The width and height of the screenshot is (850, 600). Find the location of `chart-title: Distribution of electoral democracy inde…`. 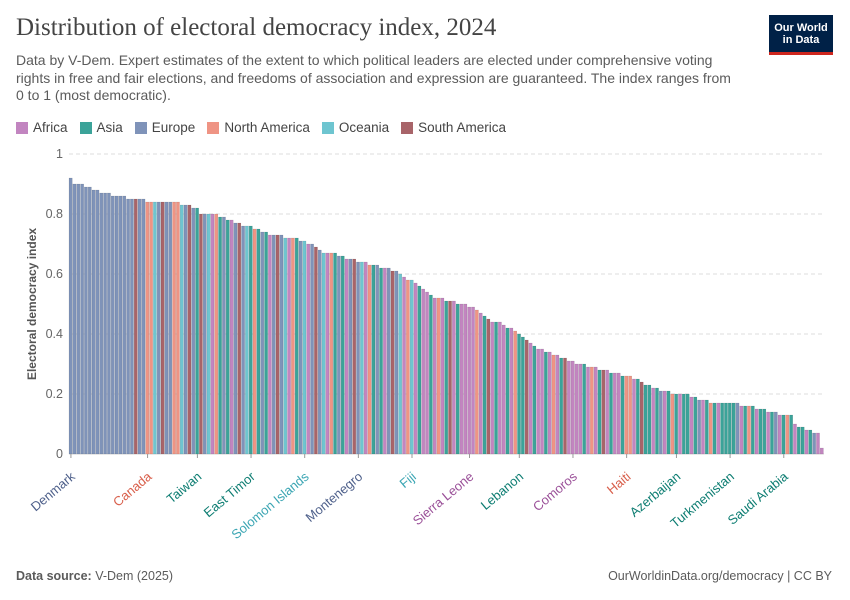

chart-title: Distribution of electoral democracy inde… is located at coordinates (256, 27).